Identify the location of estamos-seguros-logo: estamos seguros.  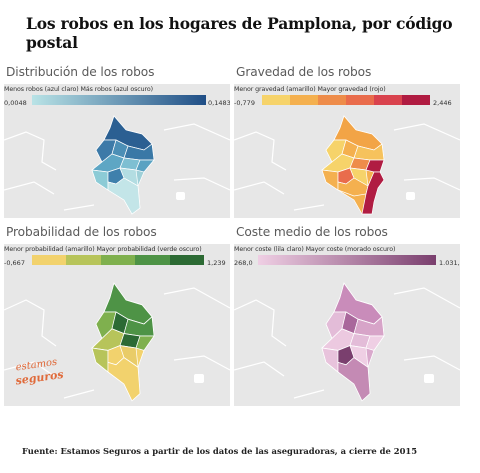
(39, 372).